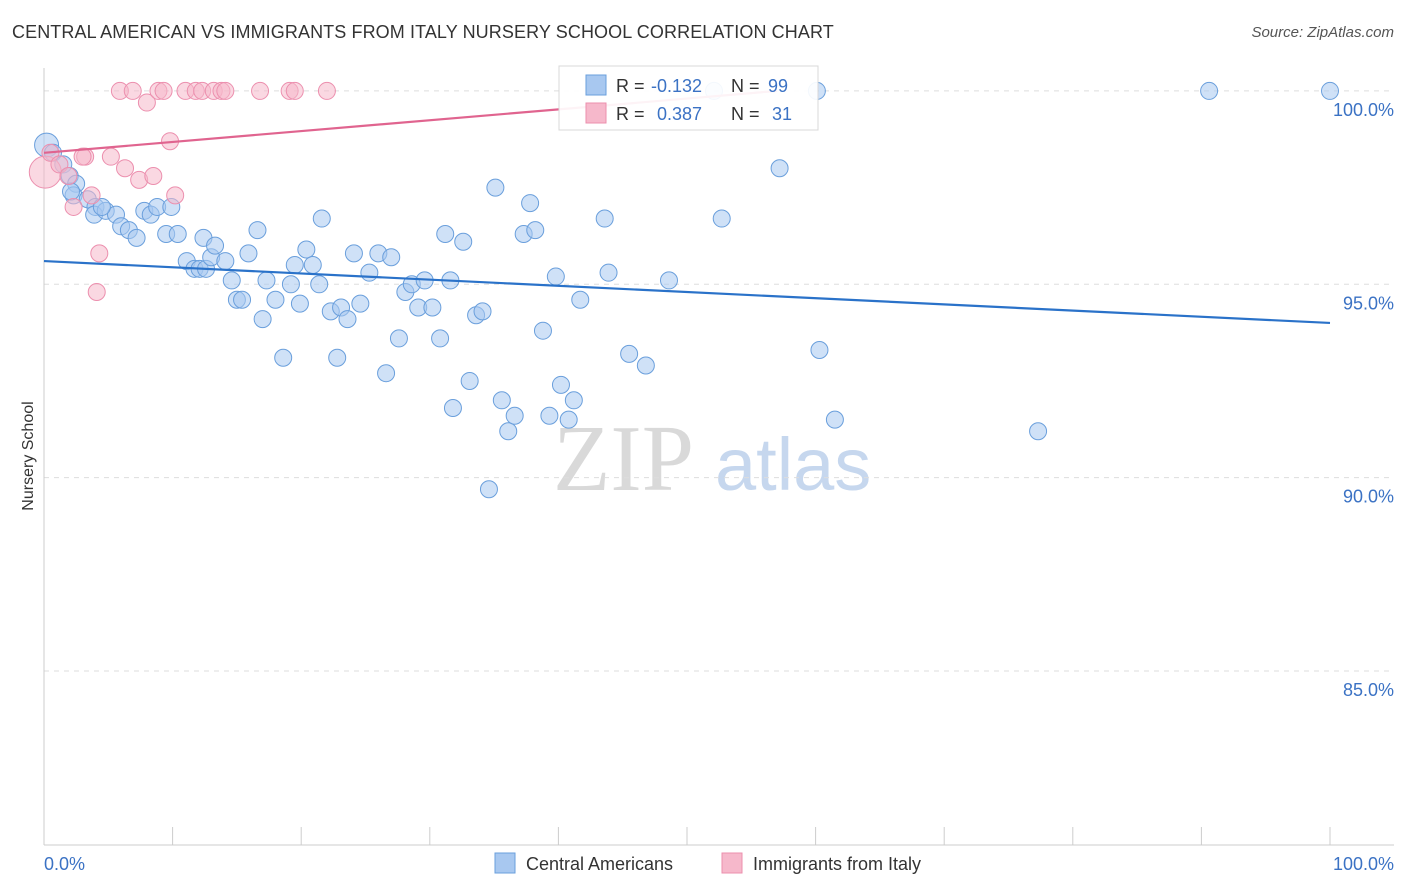 Image resolution: width=1406 pixels, height=892 pixels. What do you see at coordinates (676, 86) in the screenshot?
I see `stats-r-value: -0.132` at bounding box center [676, 86].